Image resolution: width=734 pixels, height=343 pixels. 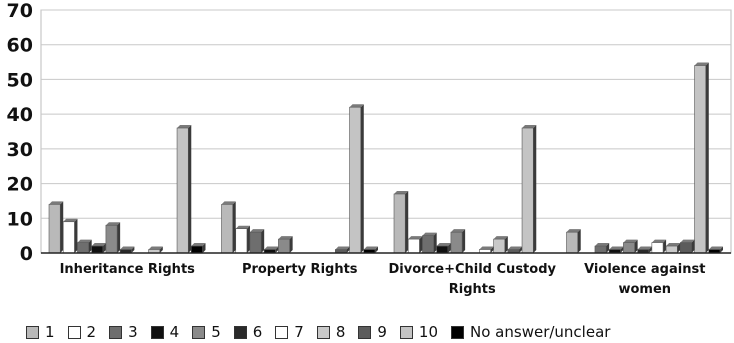 I want to click on legend-label: 7, so click(x=299, y=332).